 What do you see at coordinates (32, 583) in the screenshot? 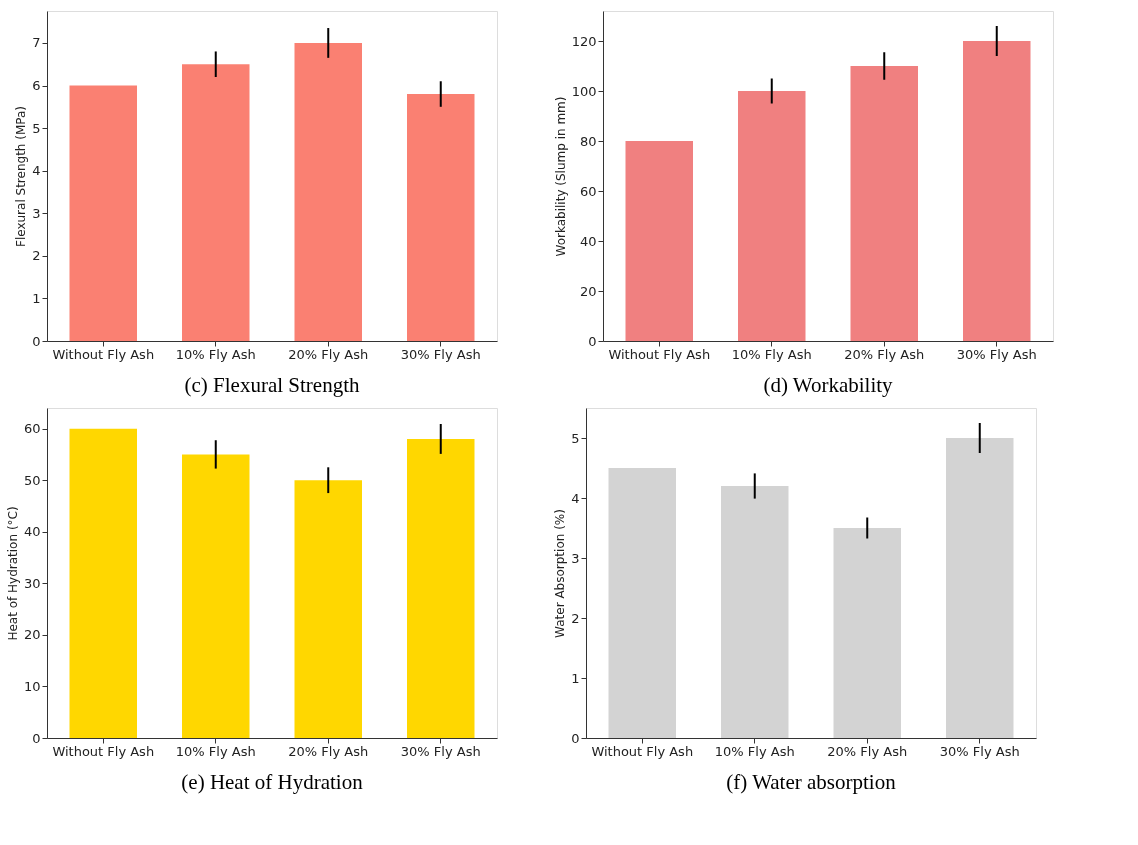
I see `y-tick-label: 30` at bounding box center [32, 583].